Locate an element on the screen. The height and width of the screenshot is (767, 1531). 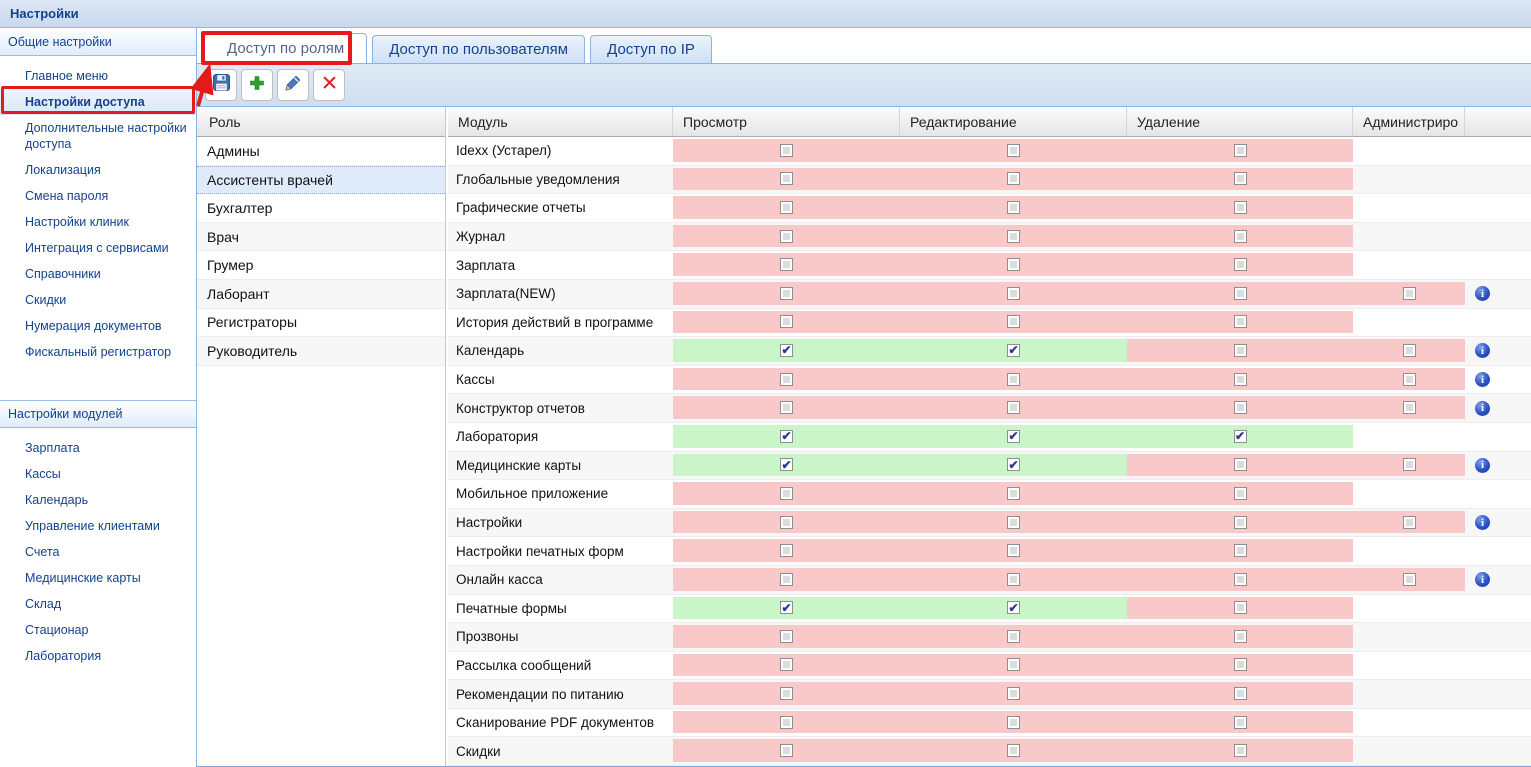
add-button is located at coordinates (257, 85).